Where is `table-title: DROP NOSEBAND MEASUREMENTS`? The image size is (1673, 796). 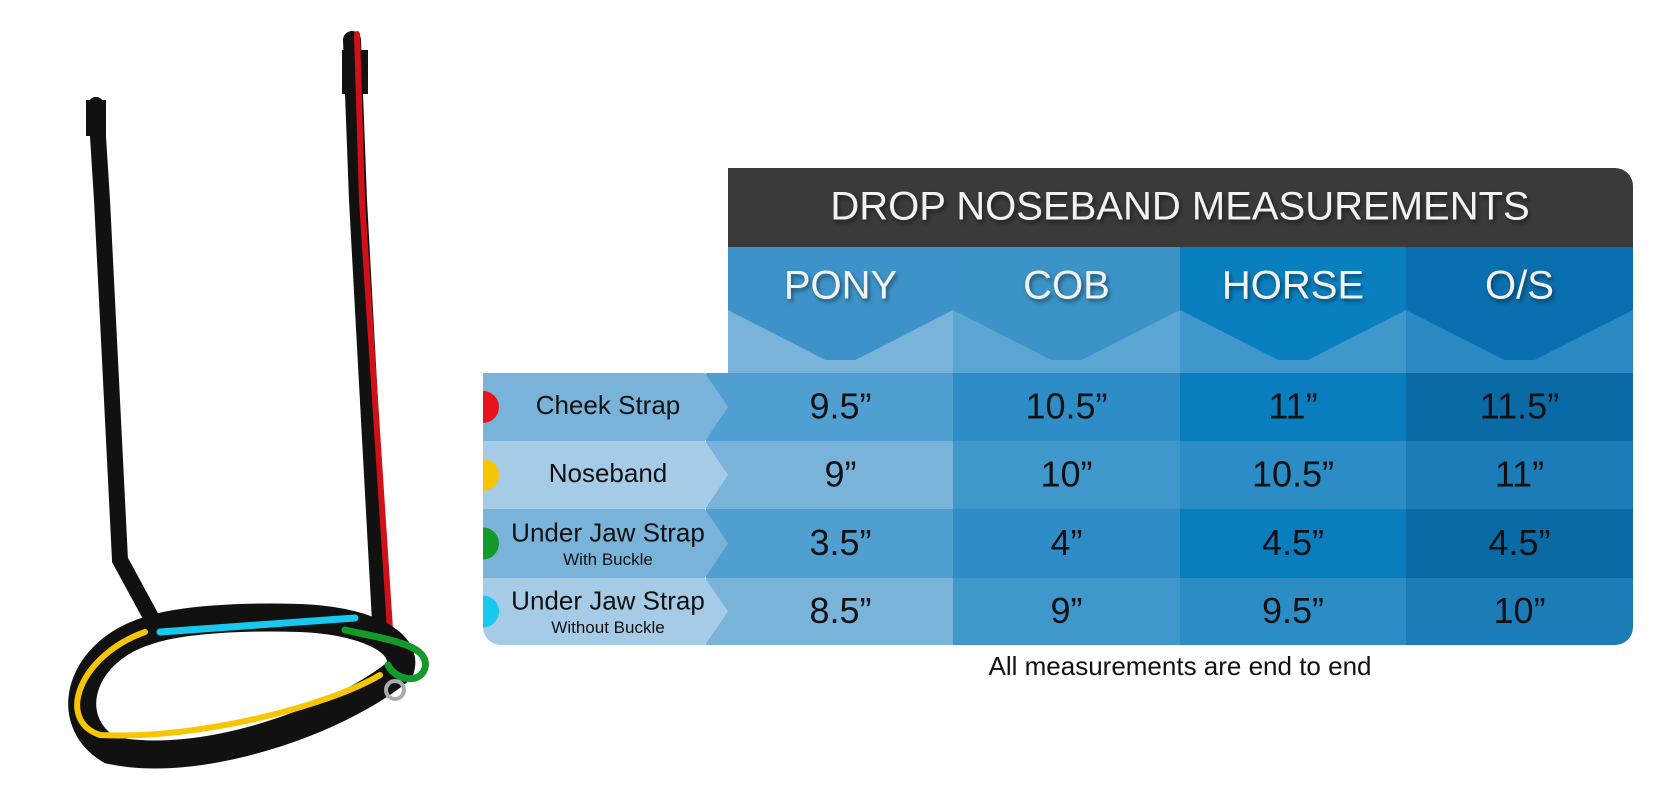
table-title: DROP NOSEBAND MEASUREMENTS is located at coordinates (1179, 207).